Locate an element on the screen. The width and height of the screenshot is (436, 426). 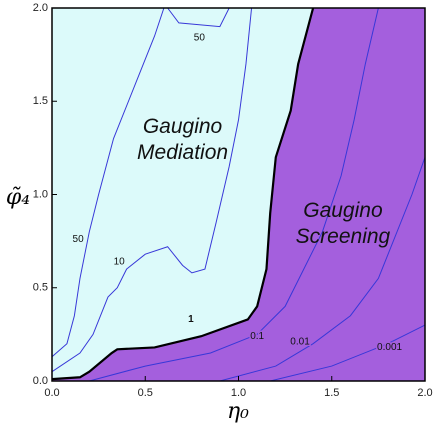
contour-label: 0.001 is located at coordinates (389, 347).